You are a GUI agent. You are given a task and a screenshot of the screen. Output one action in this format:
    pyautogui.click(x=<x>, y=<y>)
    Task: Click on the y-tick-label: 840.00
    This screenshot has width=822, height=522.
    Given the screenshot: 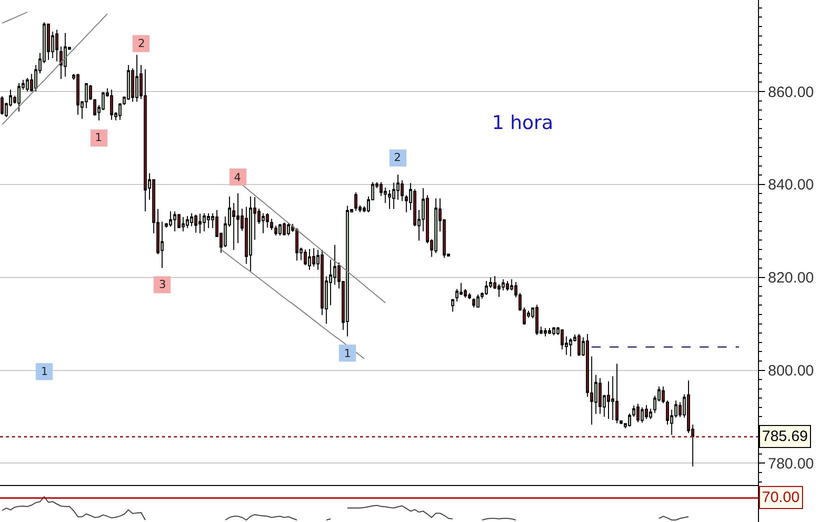 What is the action you would take?
    pyautogui.click(x=791, y=185)
    